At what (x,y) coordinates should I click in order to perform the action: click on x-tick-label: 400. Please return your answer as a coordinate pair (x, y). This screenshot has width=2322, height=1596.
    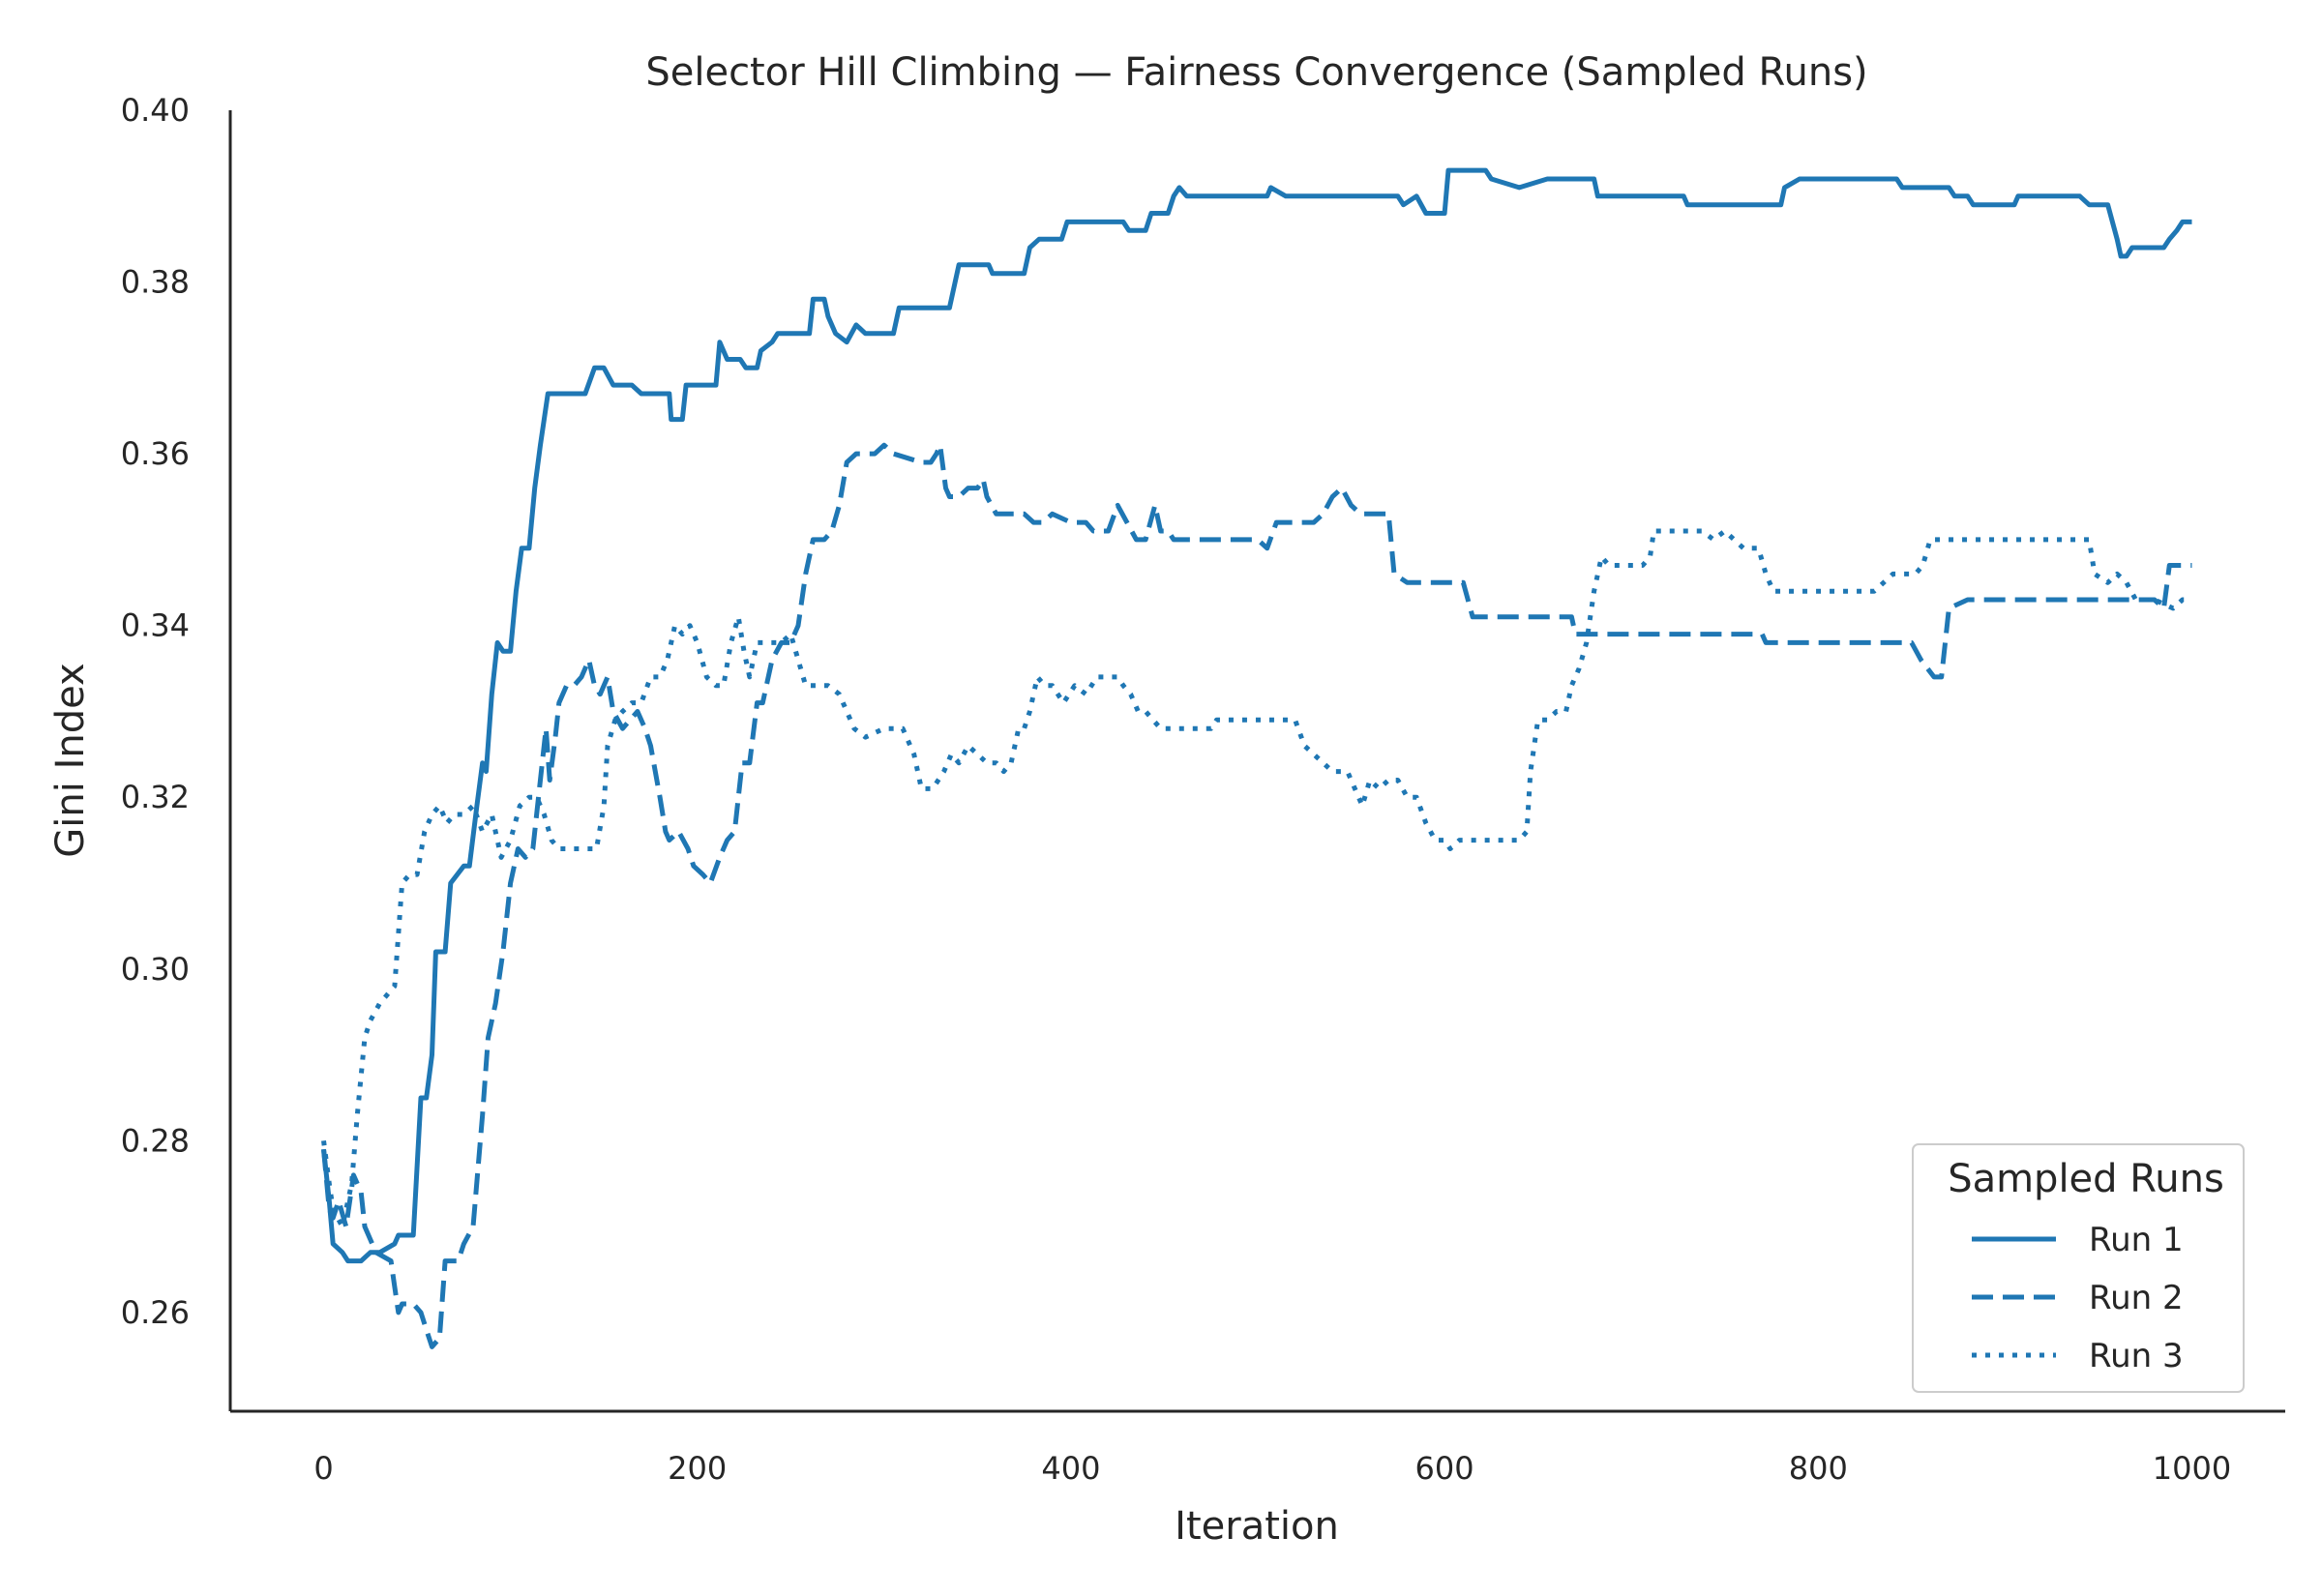
    Looking at the image, I should click on (1070, 1468).